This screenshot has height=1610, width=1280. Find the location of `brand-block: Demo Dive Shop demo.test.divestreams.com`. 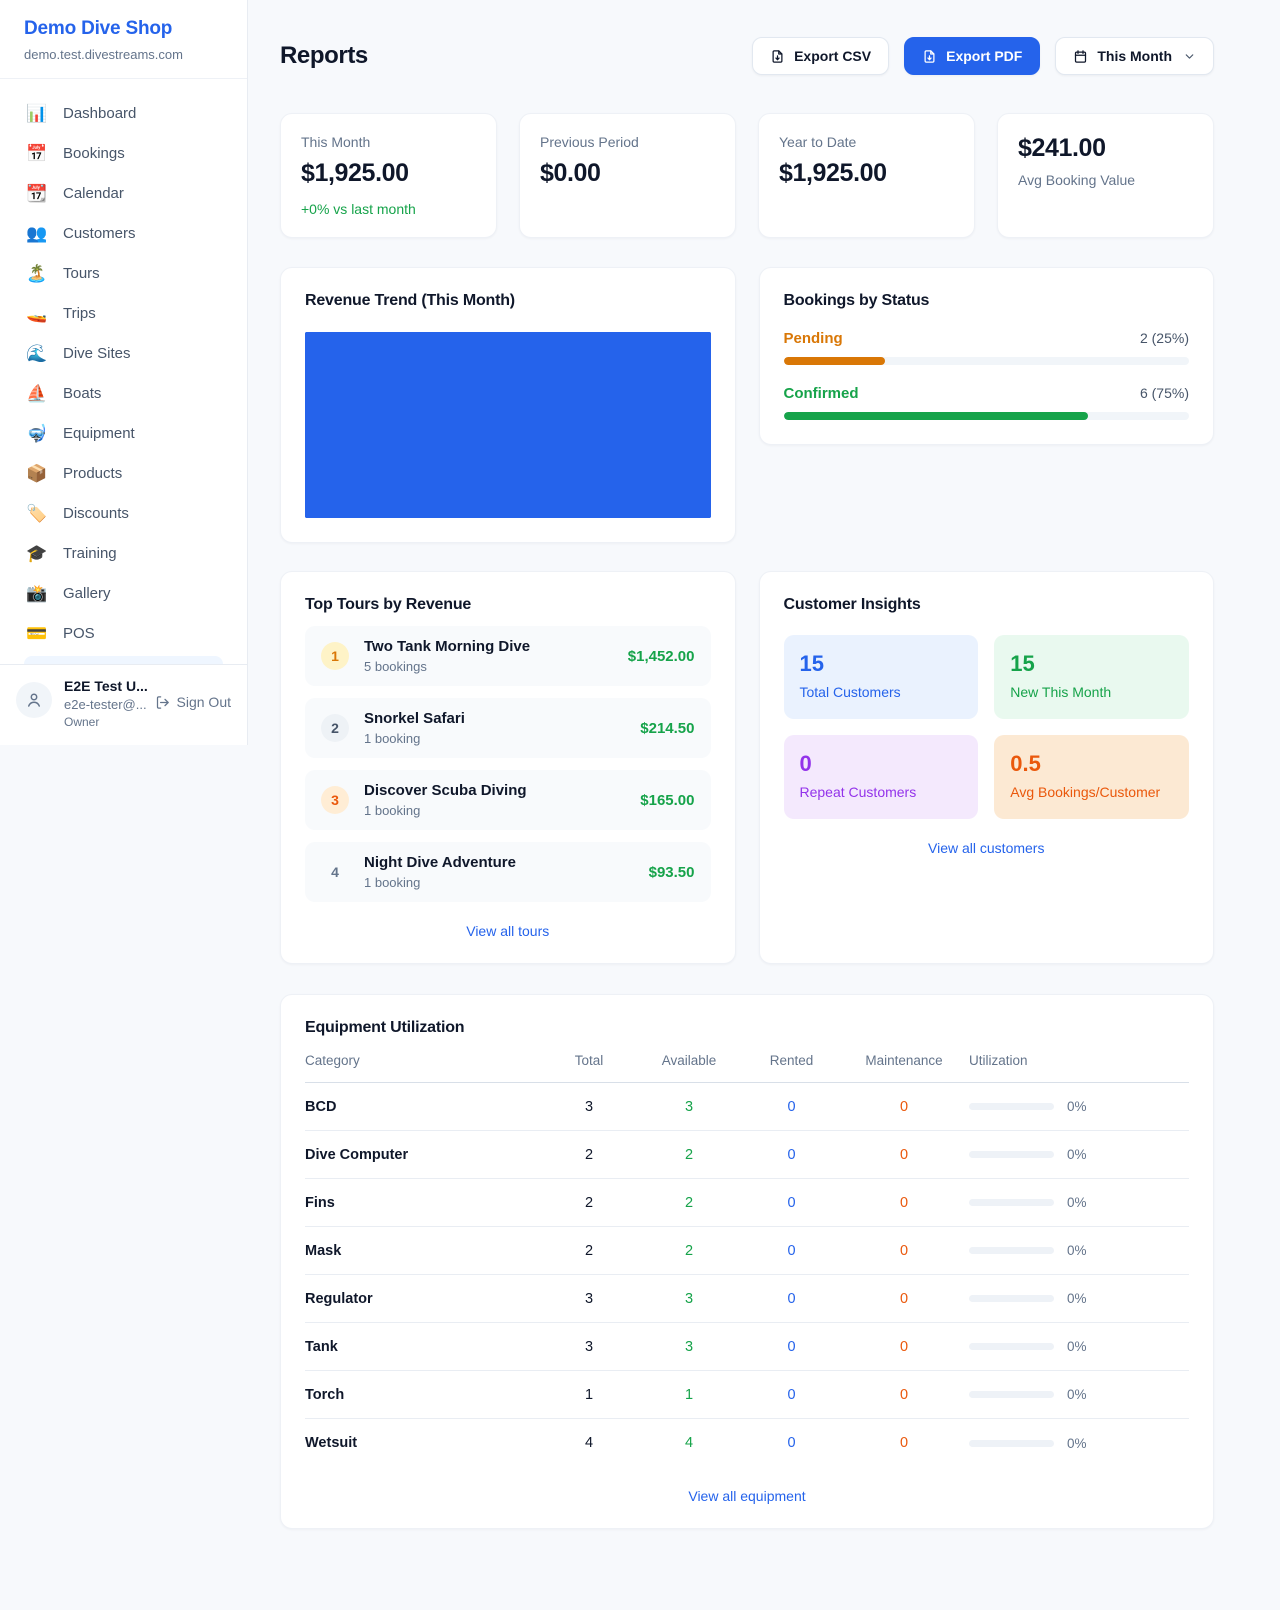

brand-block: Demo Dive Shop demo.test.divestreams.com is located at coordinates (123, 39).